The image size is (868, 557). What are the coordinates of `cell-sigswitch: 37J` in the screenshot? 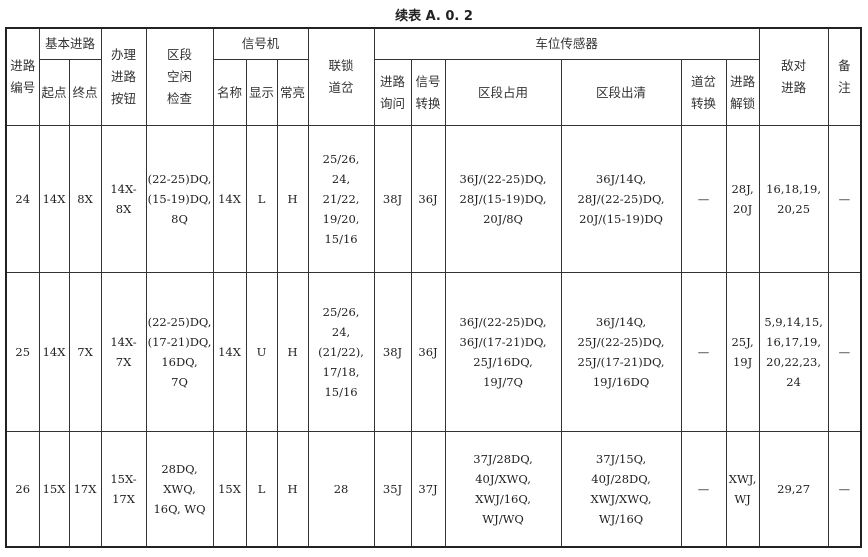 It's located at (428, 489).